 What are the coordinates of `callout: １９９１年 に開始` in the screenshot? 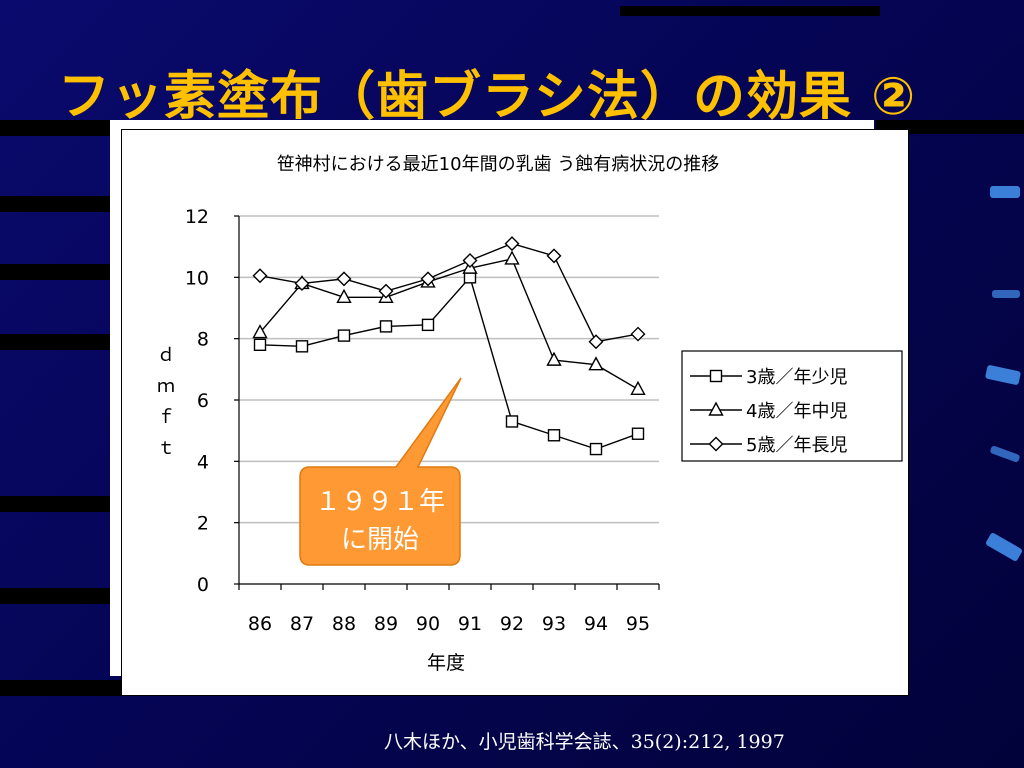 It's located at (380, 471).